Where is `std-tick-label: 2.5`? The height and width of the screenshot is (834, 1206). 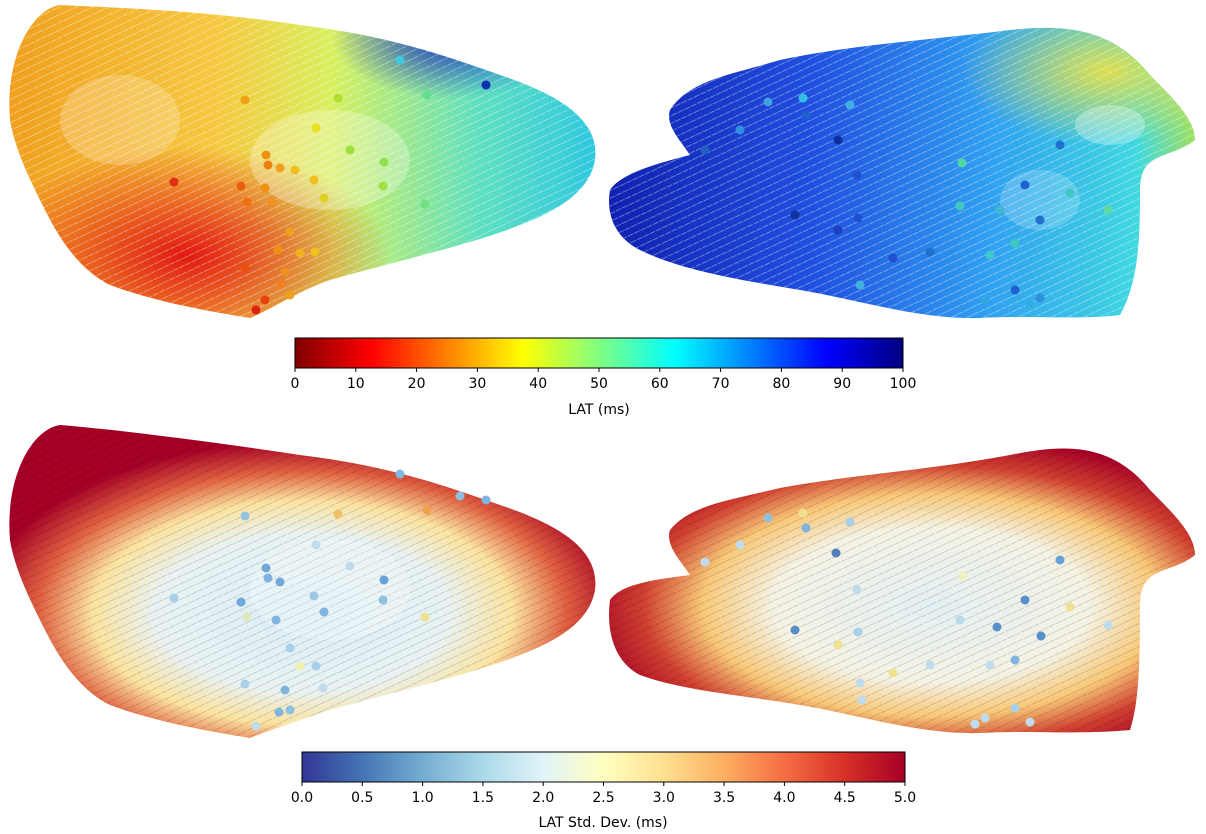
std-tick-label: 2.5 is located at coordinates (603, 798).